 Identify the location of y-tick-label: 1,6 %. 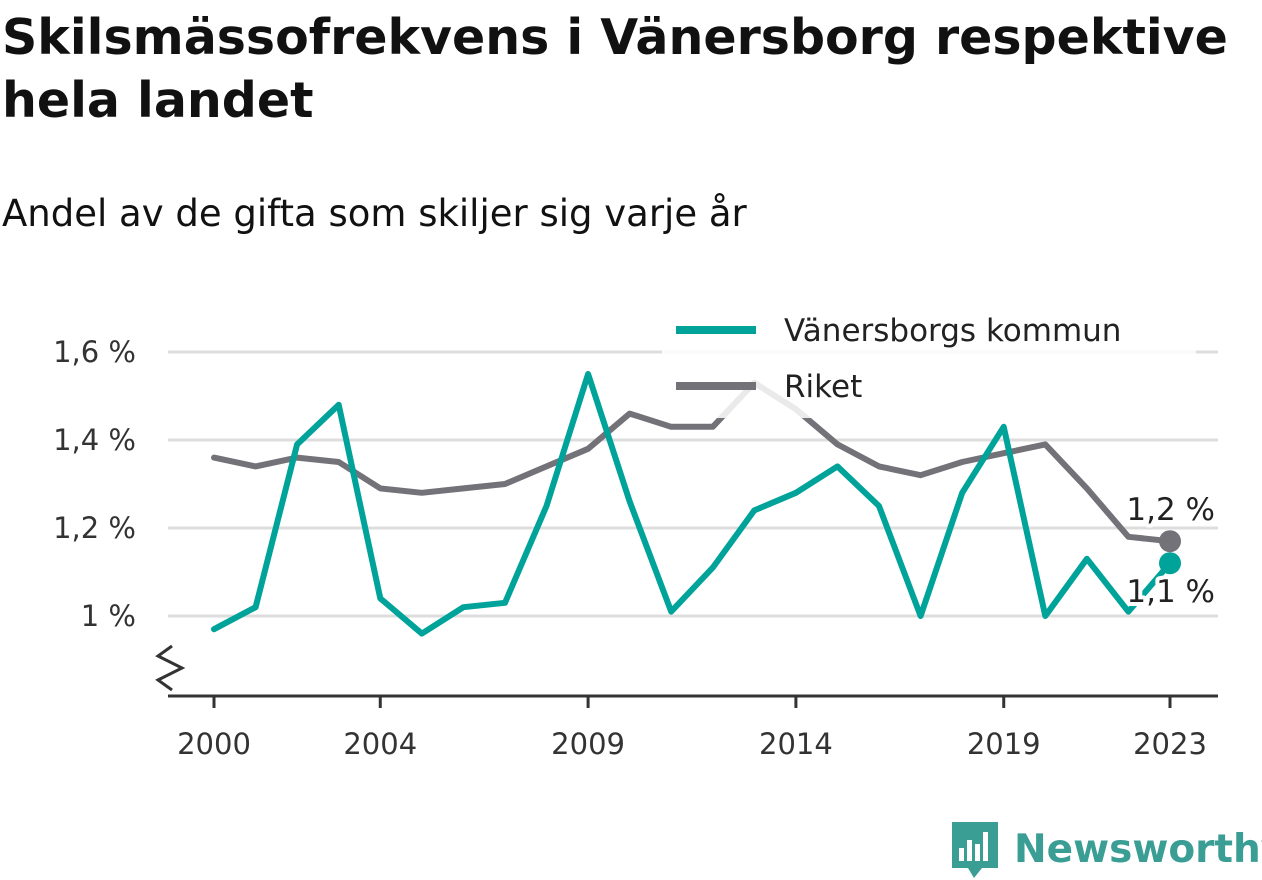
(94, 352).